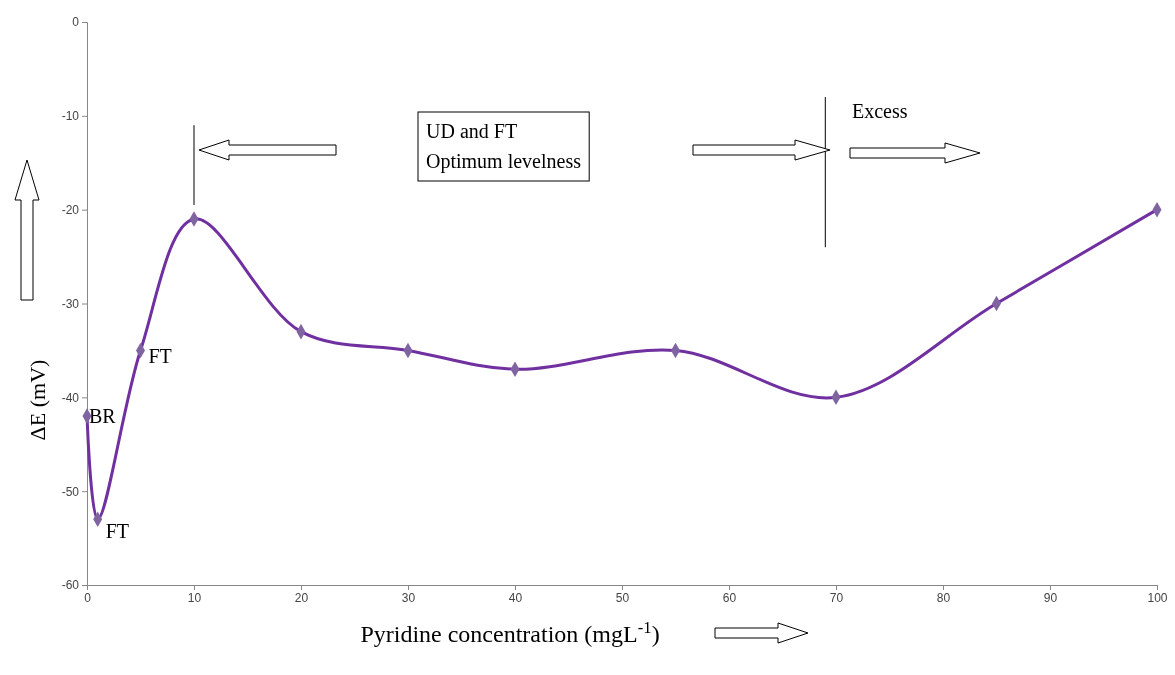 The image size is (1175, 675). I want to click on x-tick-label: 80, so click(943, 597).